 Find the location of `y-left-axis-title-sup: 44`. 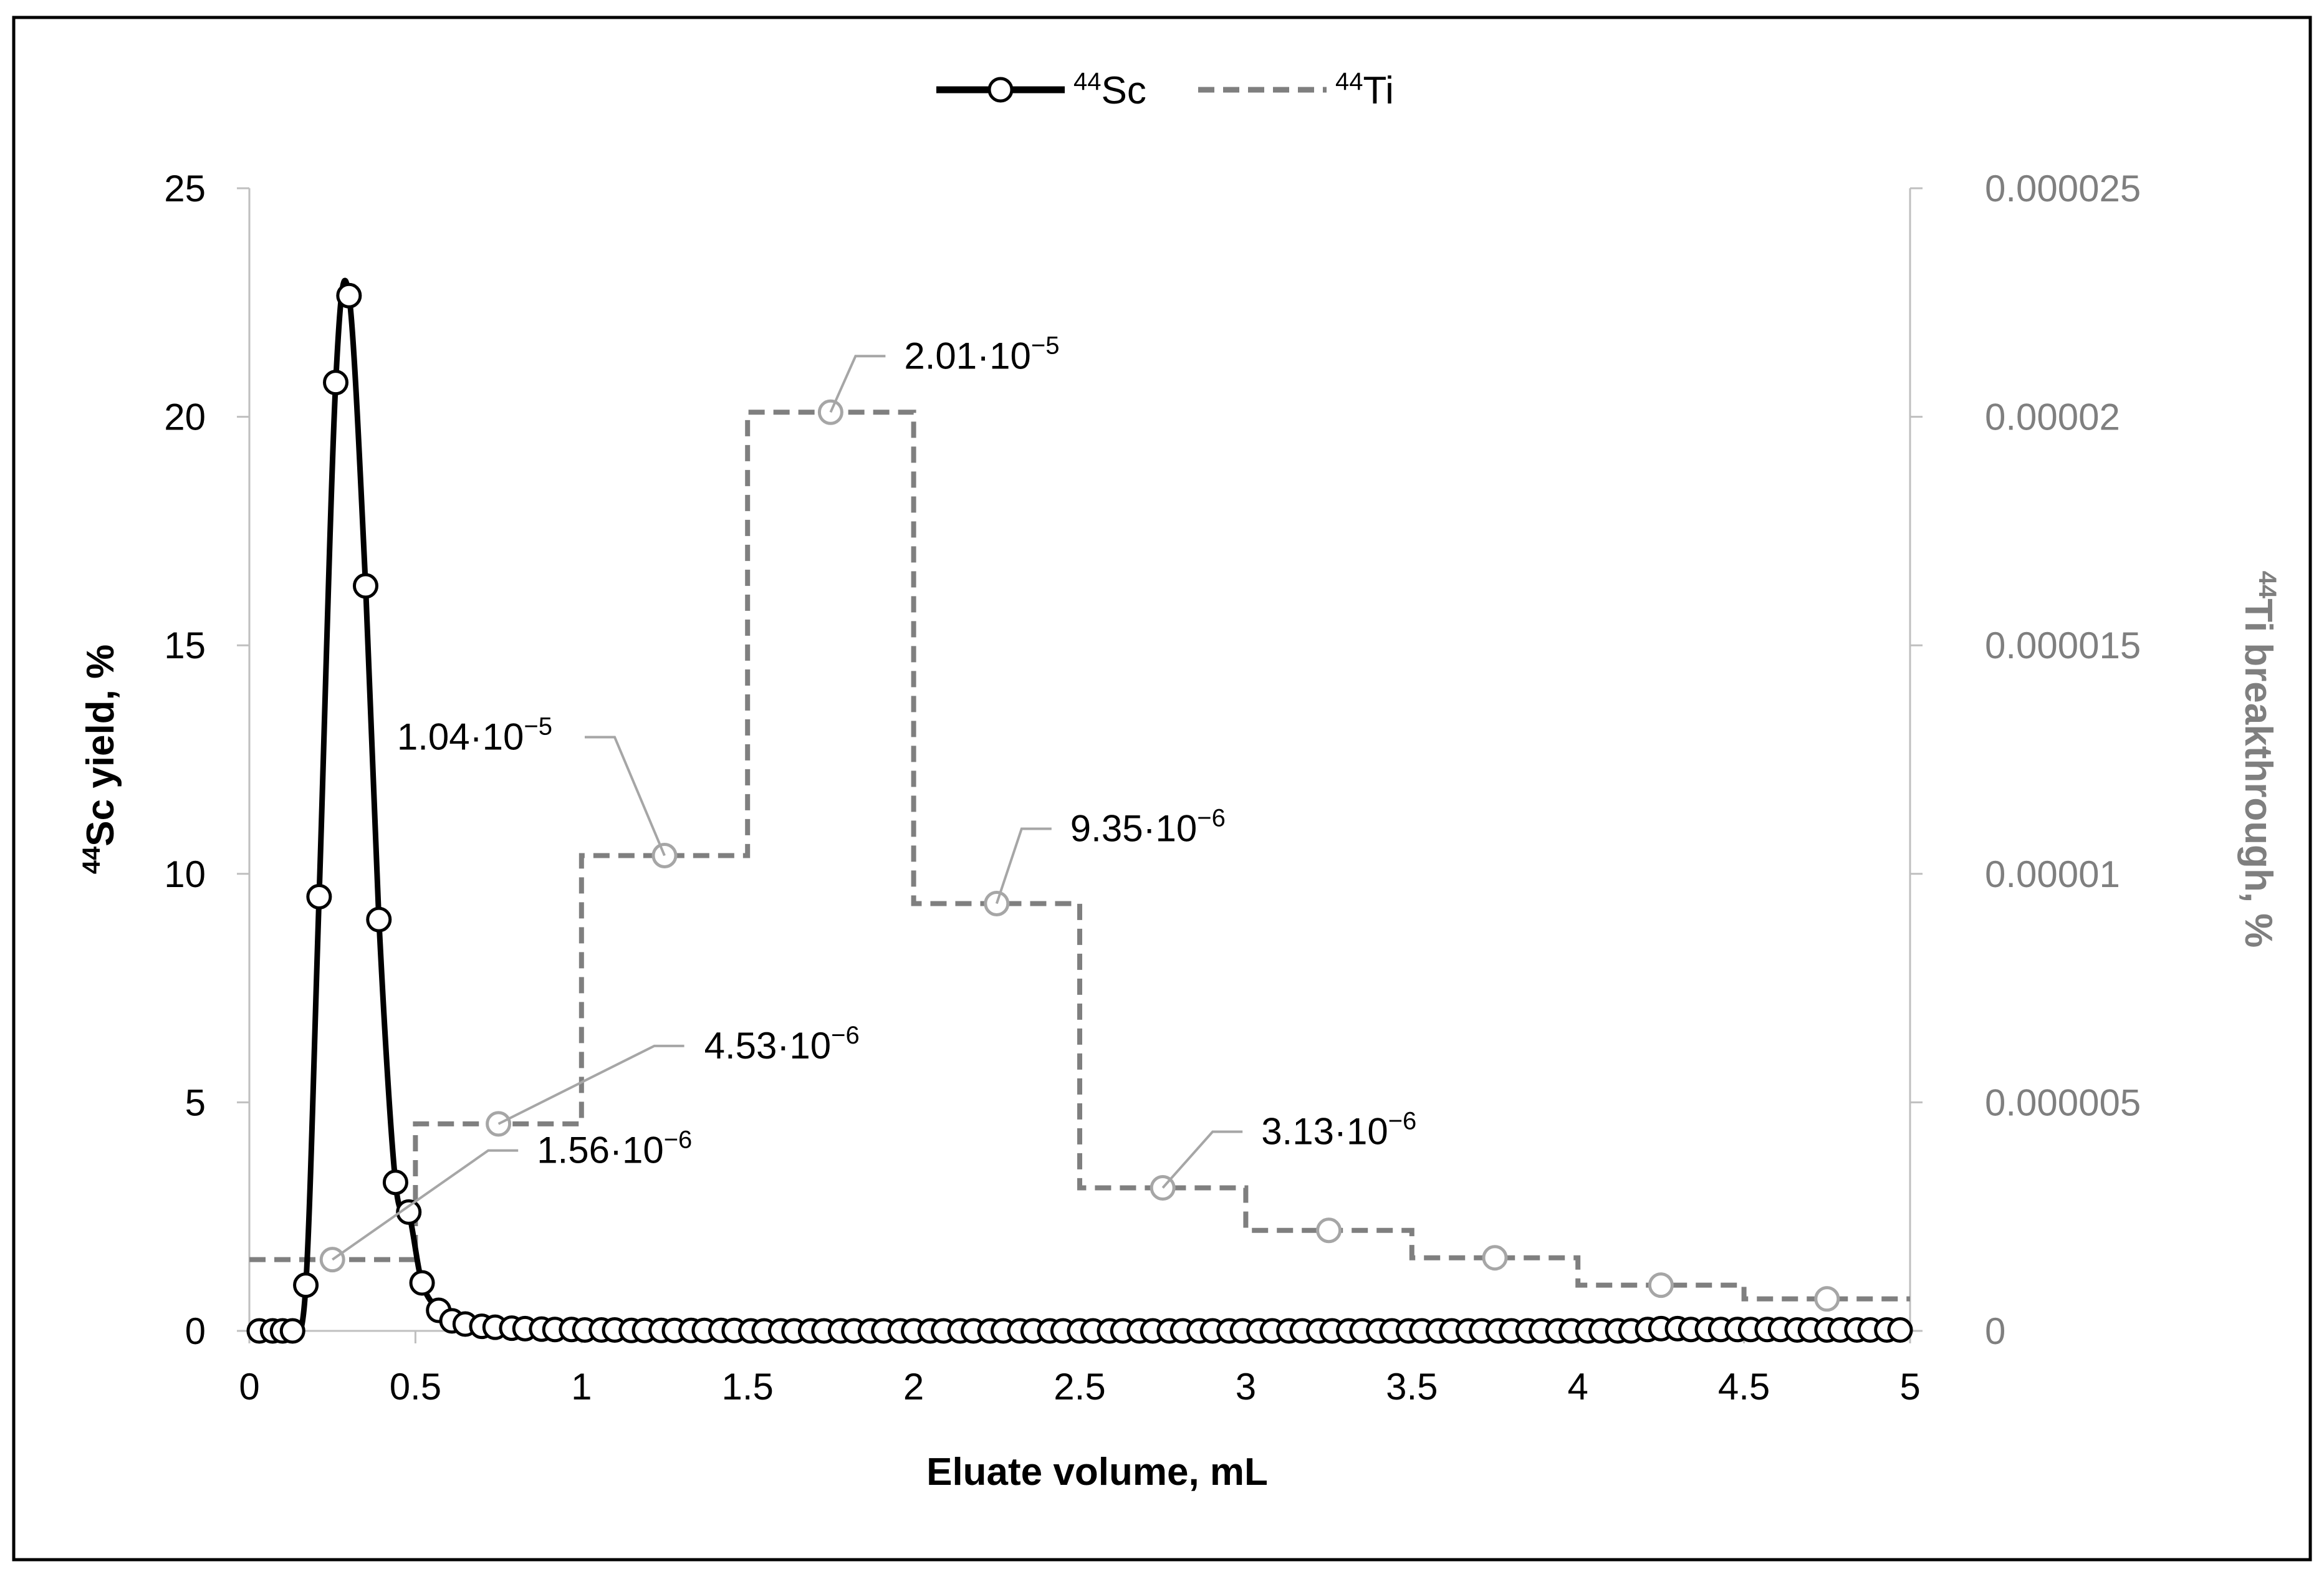

y-left-axis-title-sup: 44 is located at coordinates (91, 860).